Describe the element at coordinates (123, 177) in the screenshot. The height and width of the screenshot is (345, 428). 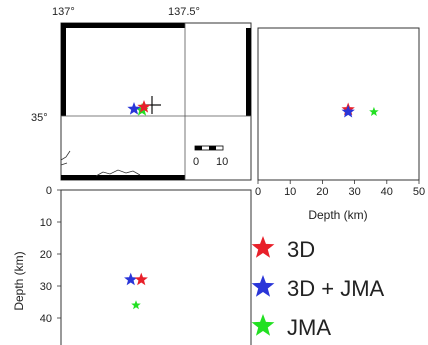
I see `map-border-bottom` at that location.